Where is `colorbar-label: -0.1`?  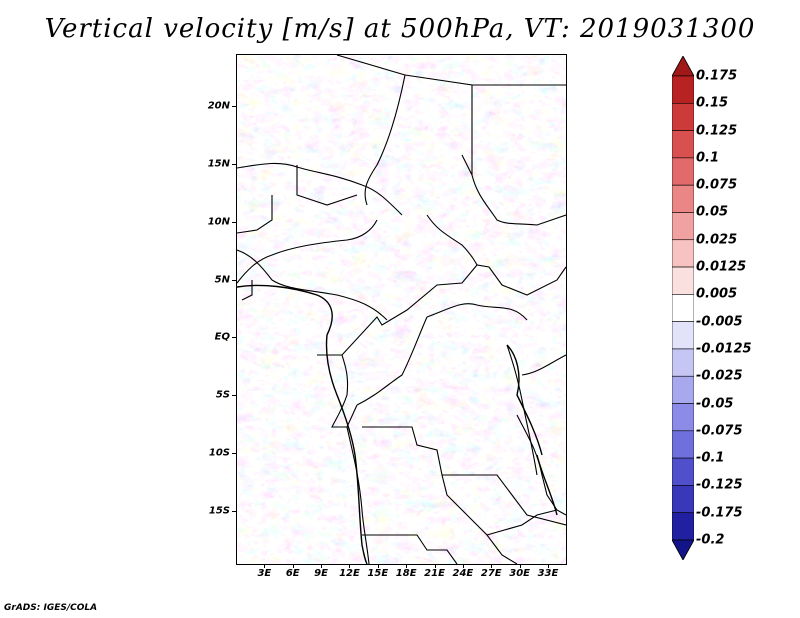 colorbar-label: -0.1 is located at coordinates (710, 458).